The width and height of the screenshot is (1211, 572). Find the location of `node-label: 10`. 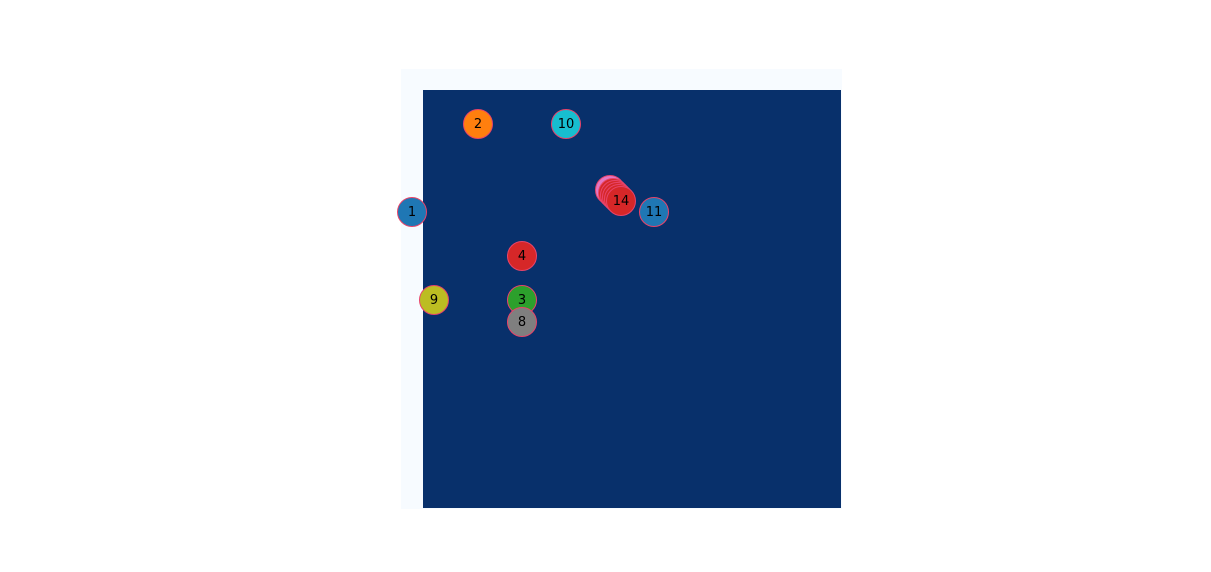

node-label: 10 is located at coordinates (566, 124).